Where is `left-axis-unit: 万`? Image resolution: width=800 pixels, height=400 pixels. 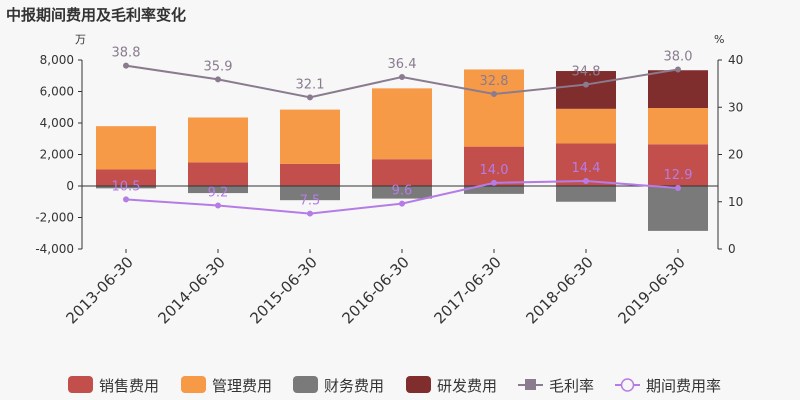
left-axis-unit: 万 is located at coordinates (80, 39).